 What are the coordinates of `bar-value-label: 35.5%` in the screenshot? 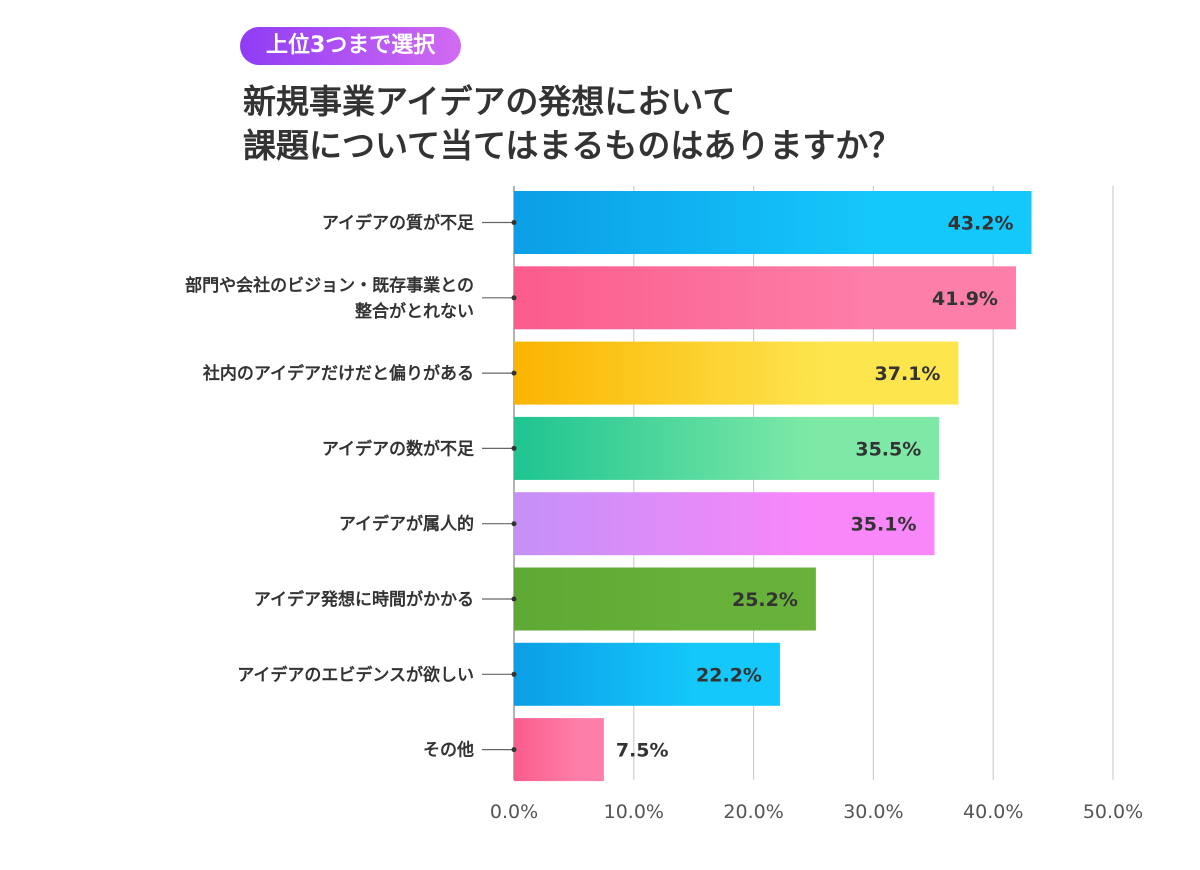 It's located at (888, 449).